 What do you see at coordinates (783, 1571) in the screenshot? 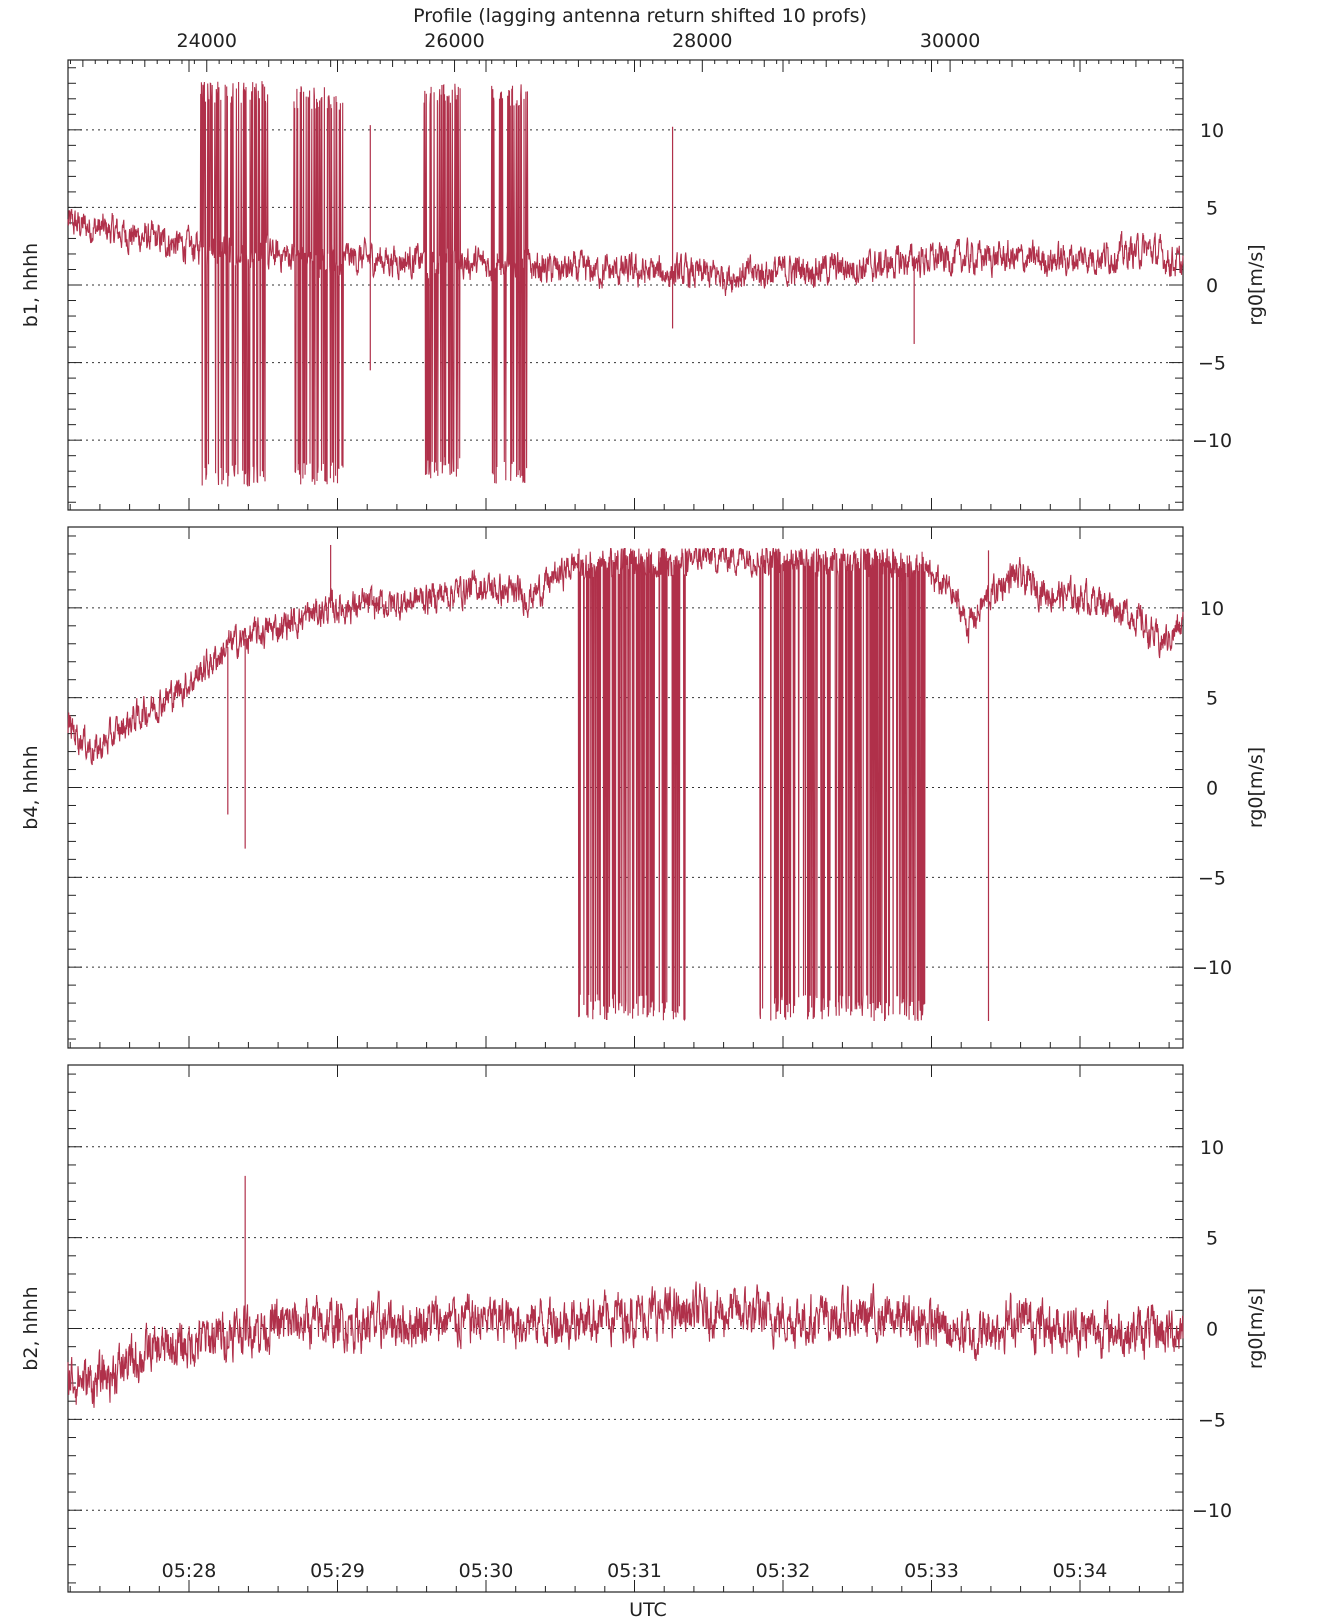
I see `x-tick-label: 05:32` at bounding box center [783, 1571].